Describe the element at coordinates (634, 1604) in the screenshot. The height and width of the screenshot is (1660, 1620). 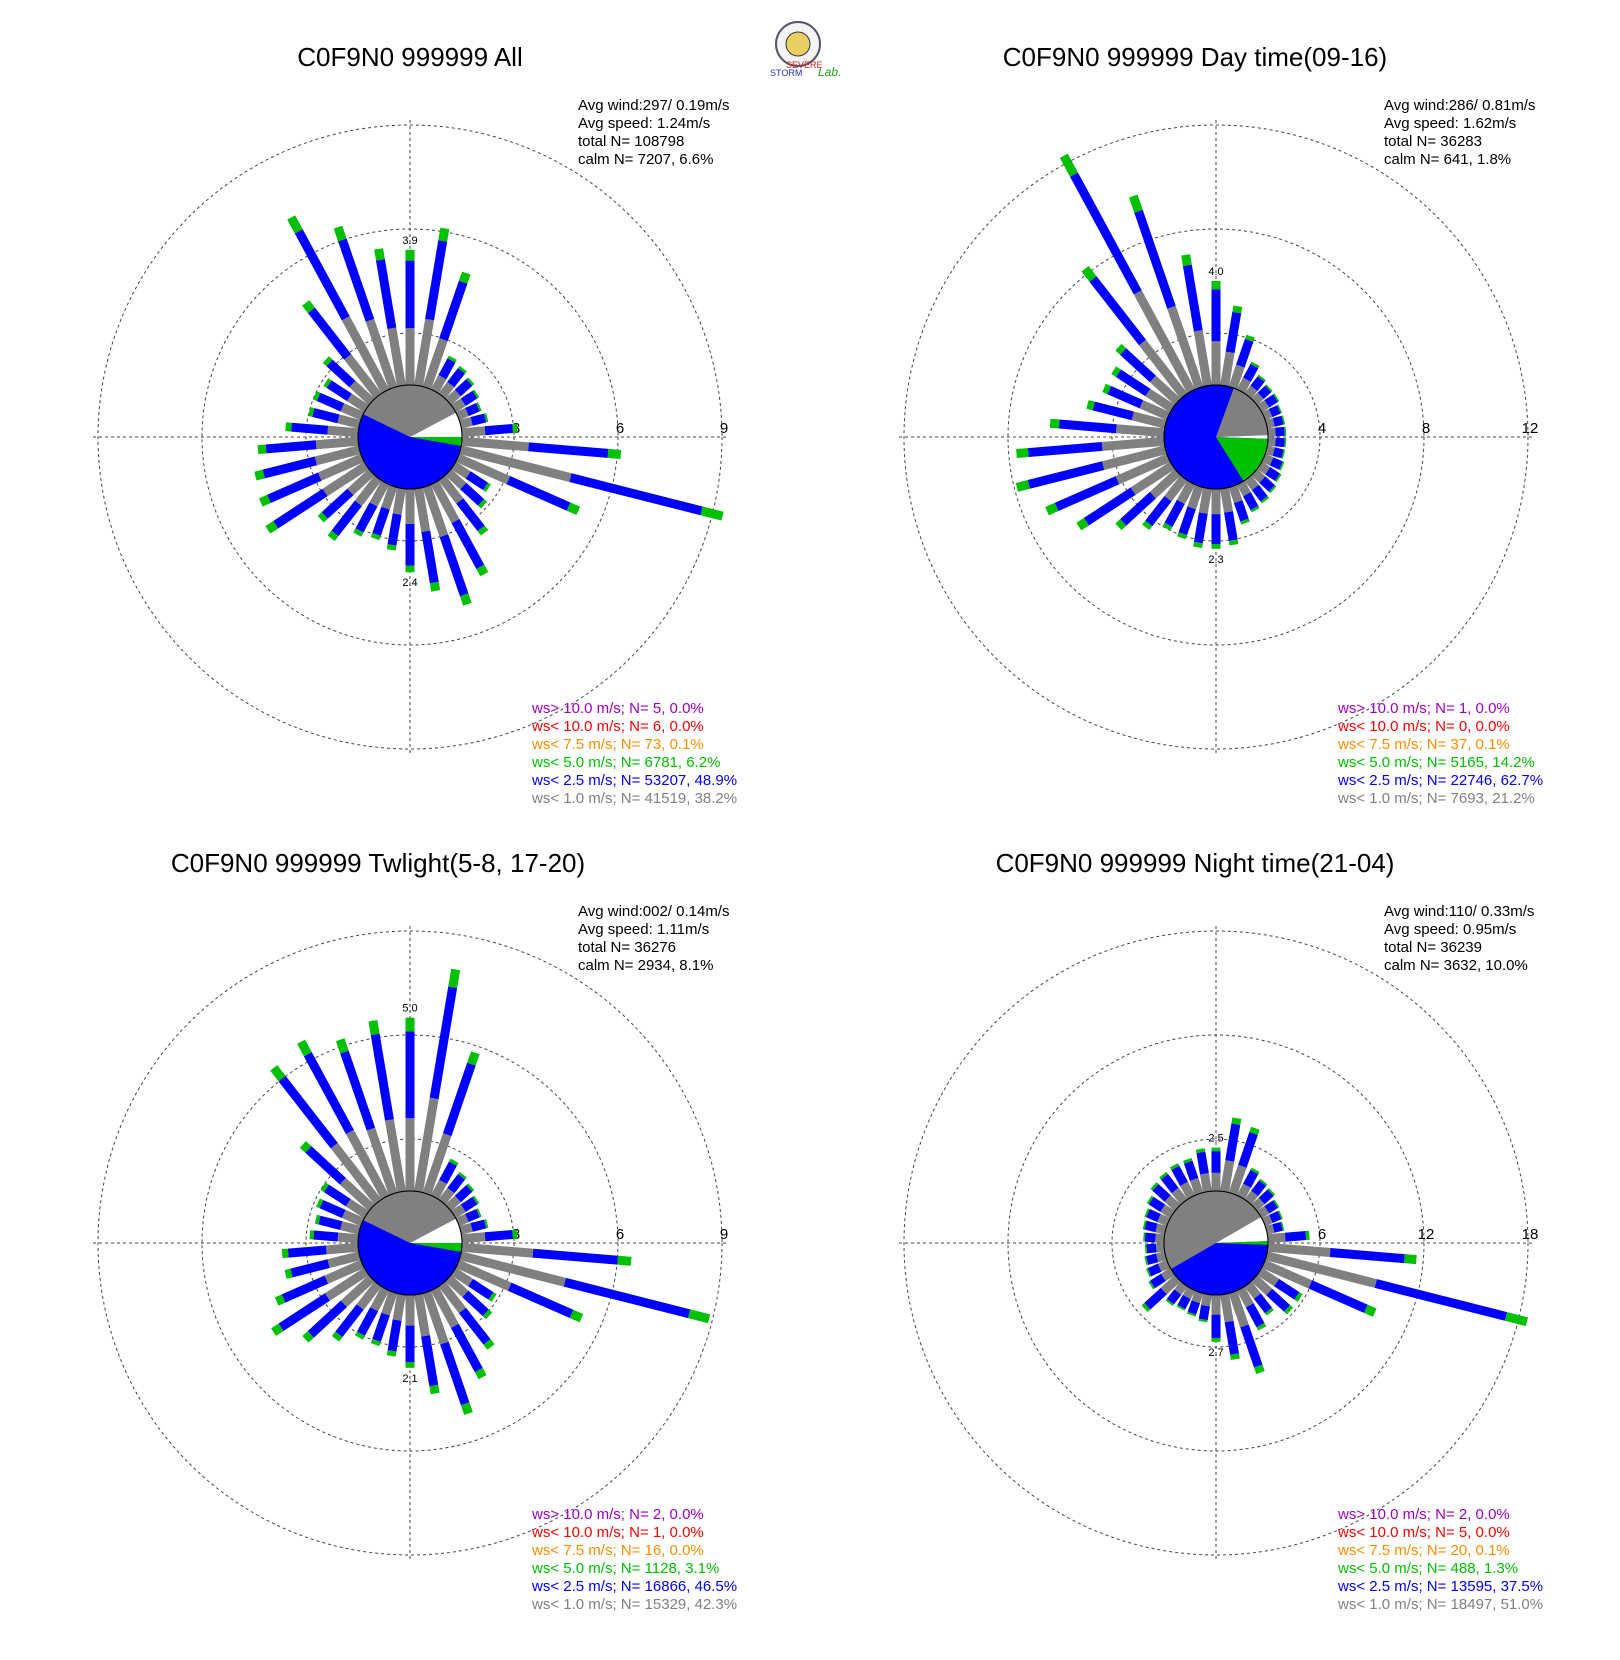
I see `legend-entry: ws< 1.0 m/s; N= 15329, 42.3%` at that location.